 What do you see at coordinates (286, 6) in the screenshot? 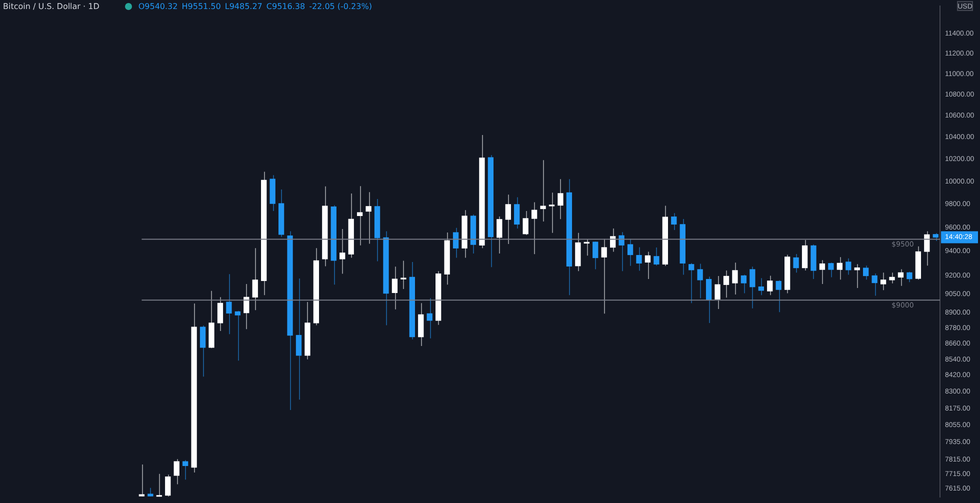
I see `annotation: C9516.38` at bounding box center [286, 6].